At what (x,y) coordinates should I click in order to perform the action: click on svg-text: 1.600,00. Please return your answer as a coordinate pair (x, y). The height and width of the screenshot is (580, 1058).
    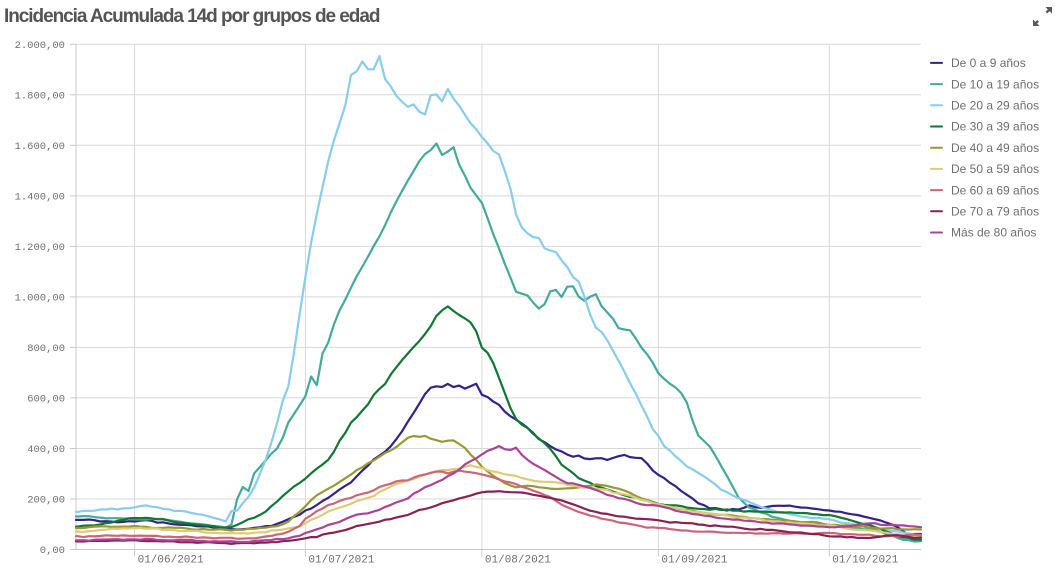
    Looking at the image, I should click on (40, 147).